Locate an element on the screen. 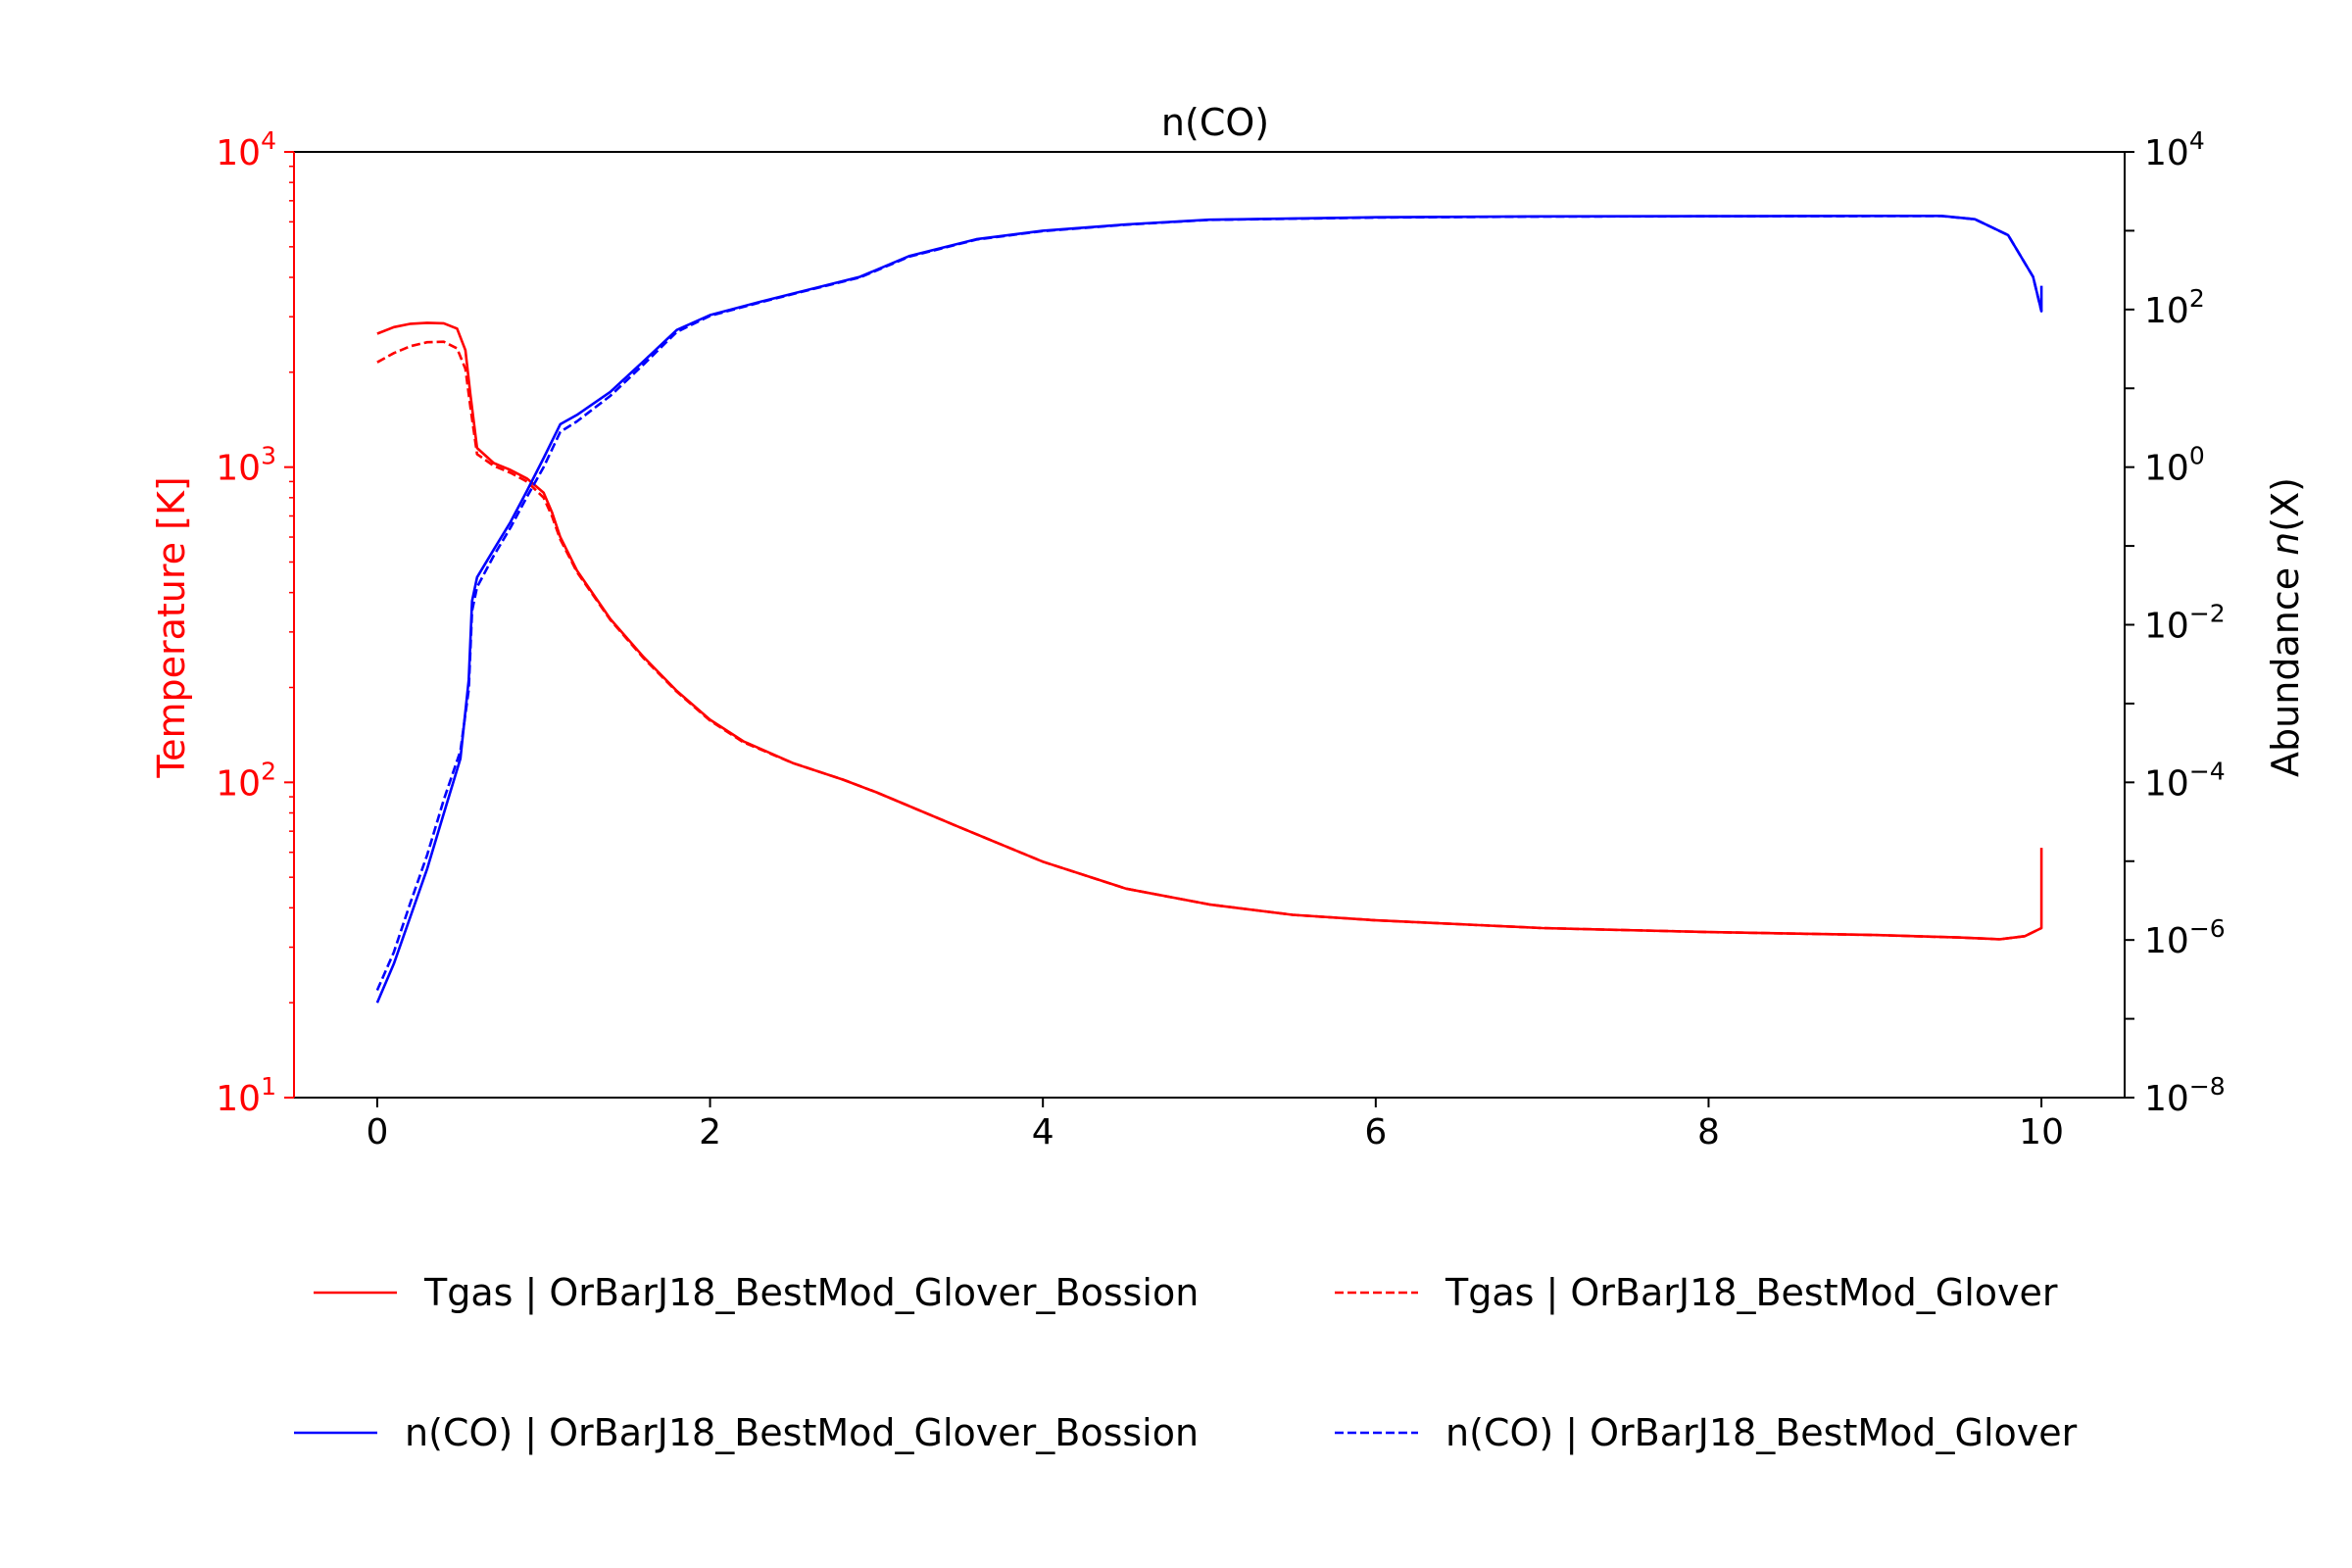 The height and width of the screenshot is (1568, 2352). x-tick-label: 2 is located at coordinates (710, 1132).